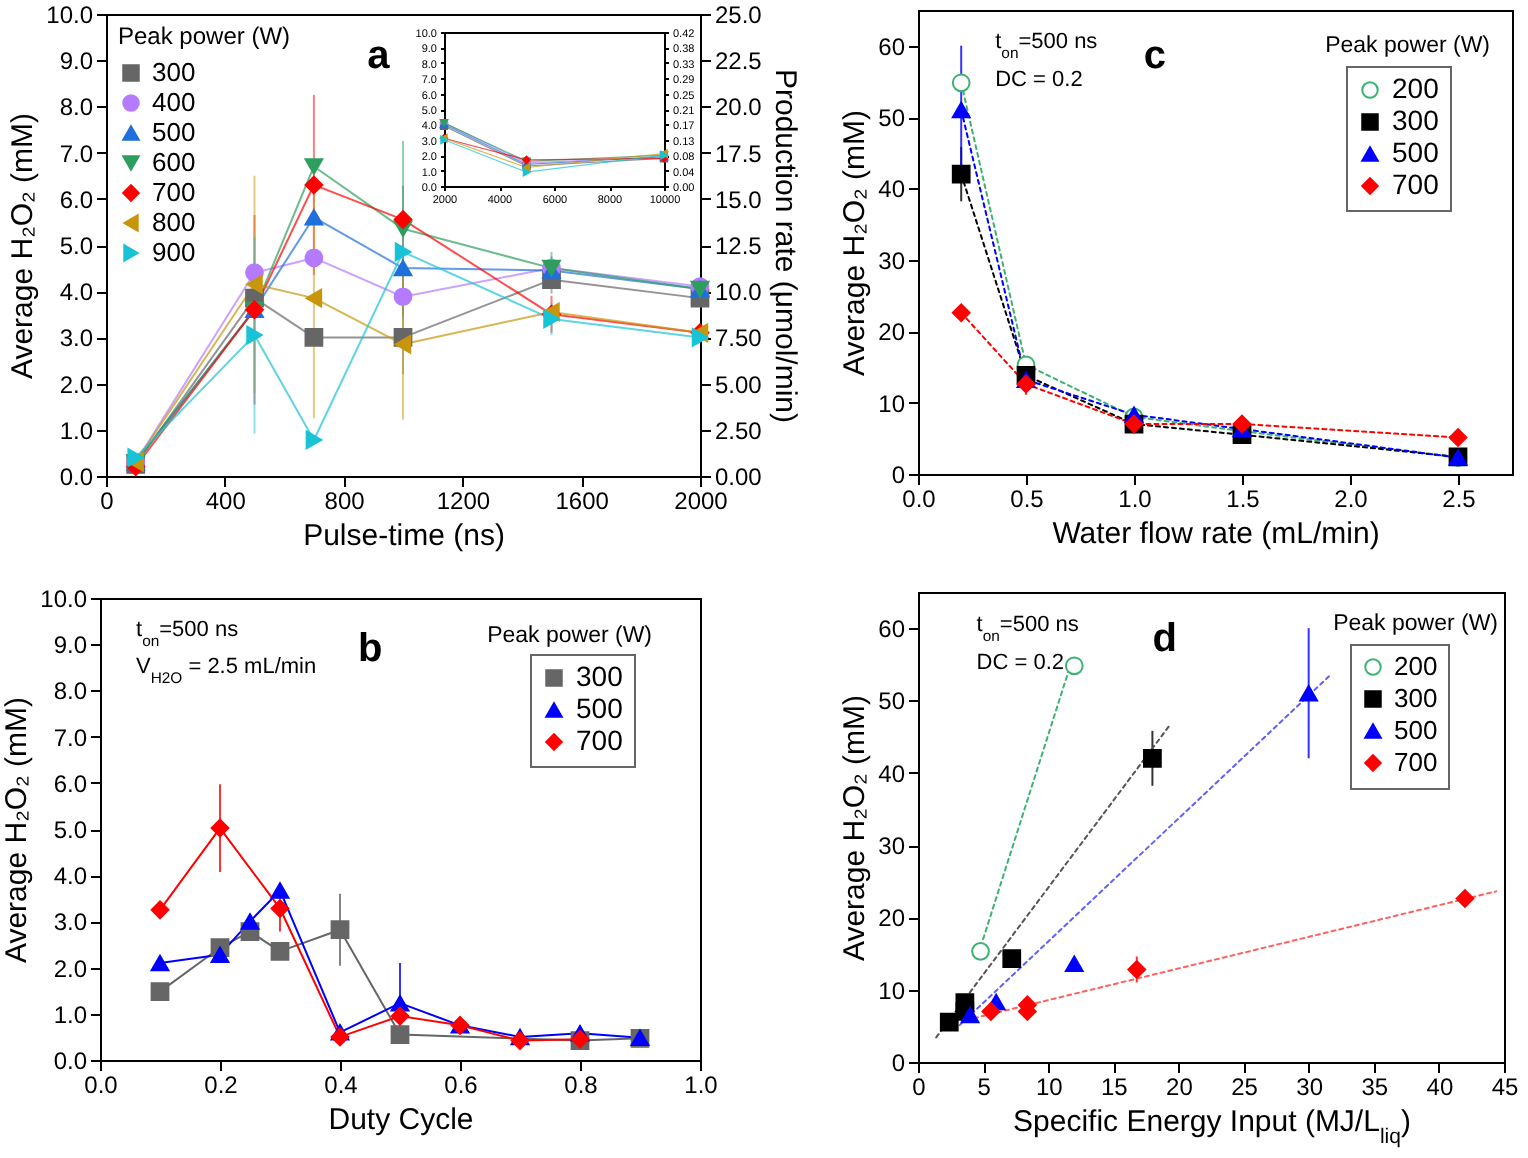 This screenshot has width=1528, height=1158. I want to click on x-tick-label: 20, so click(1180, 1087).